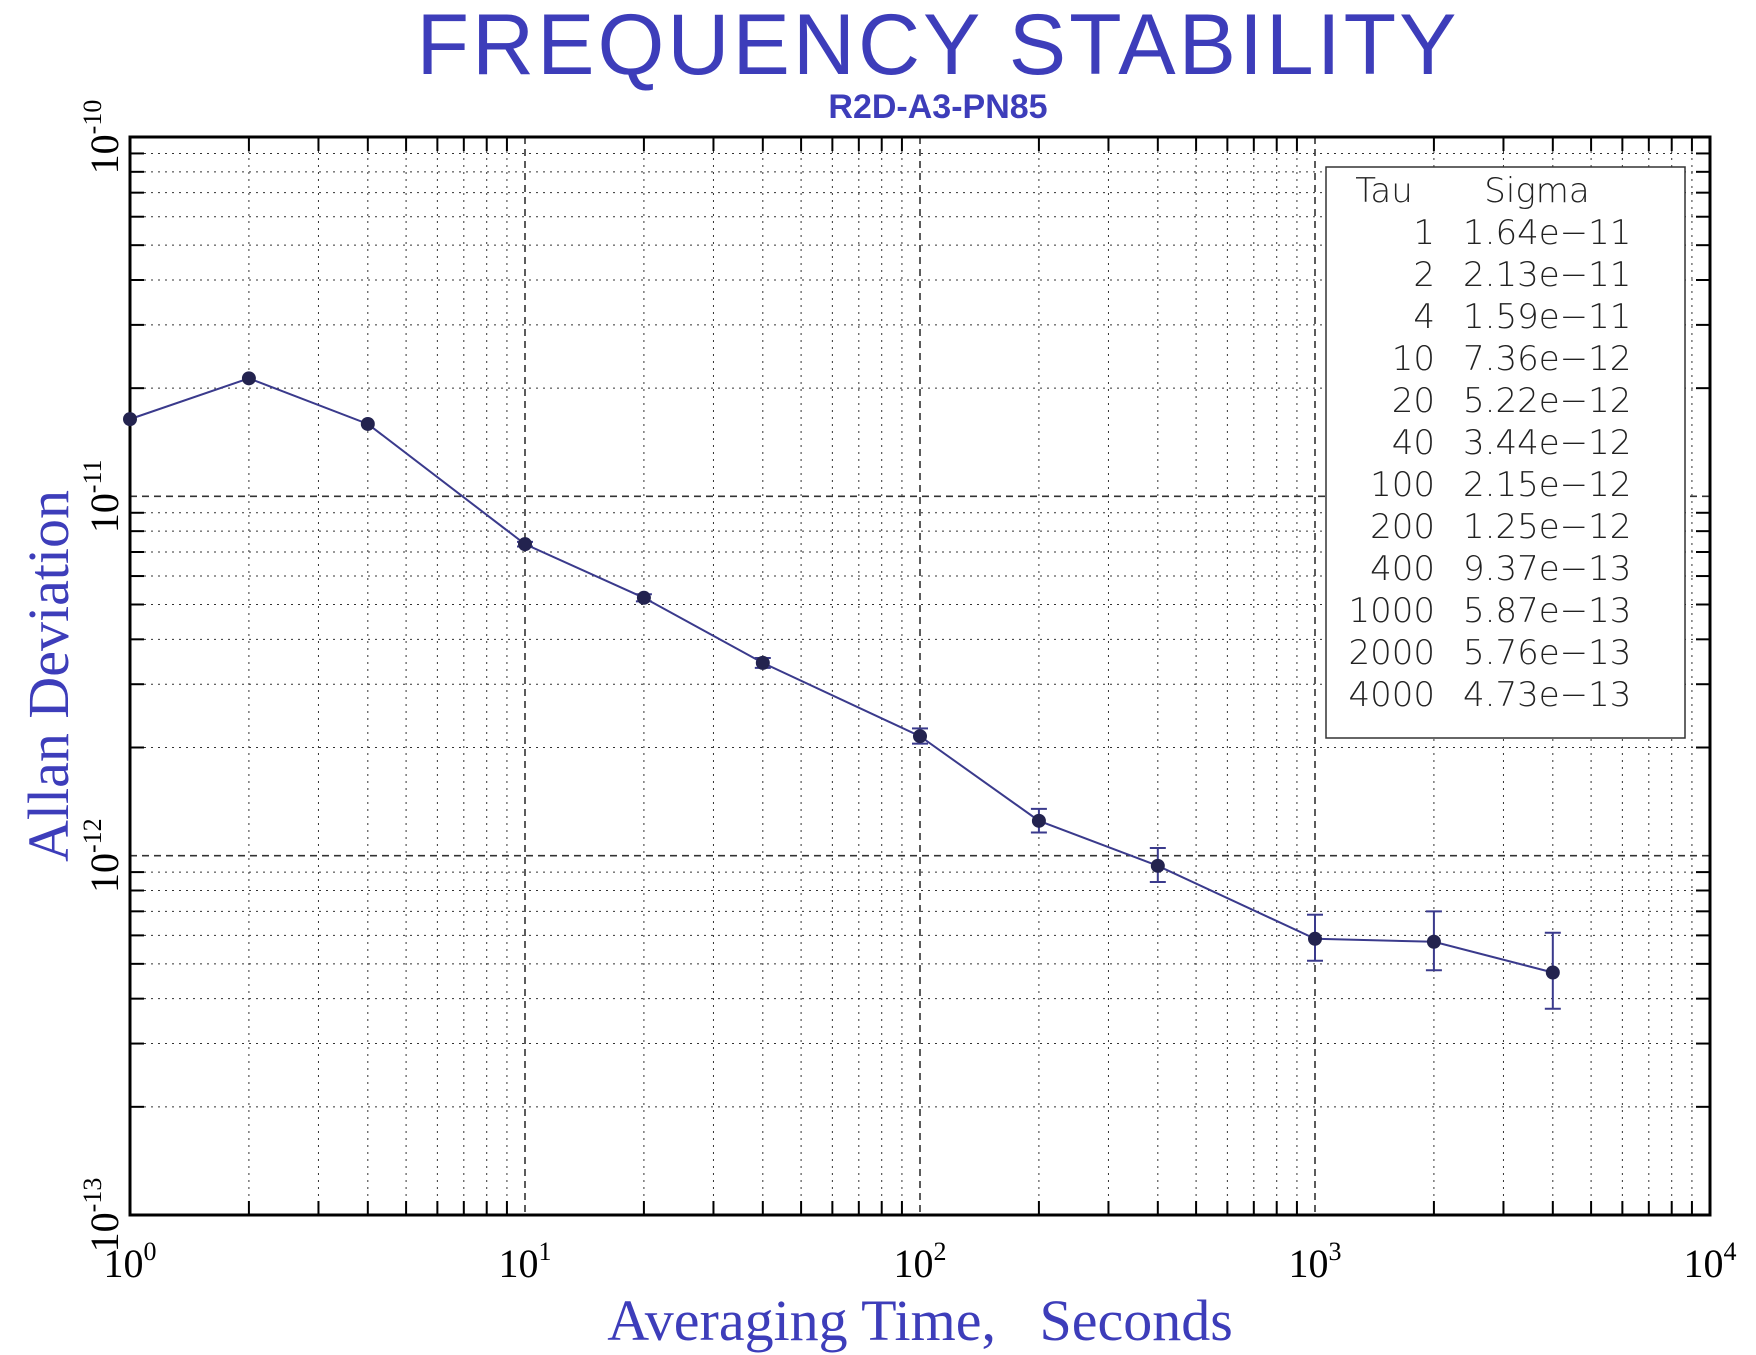  I want to click on legend-tau-value: 100, so click(1402, 485).